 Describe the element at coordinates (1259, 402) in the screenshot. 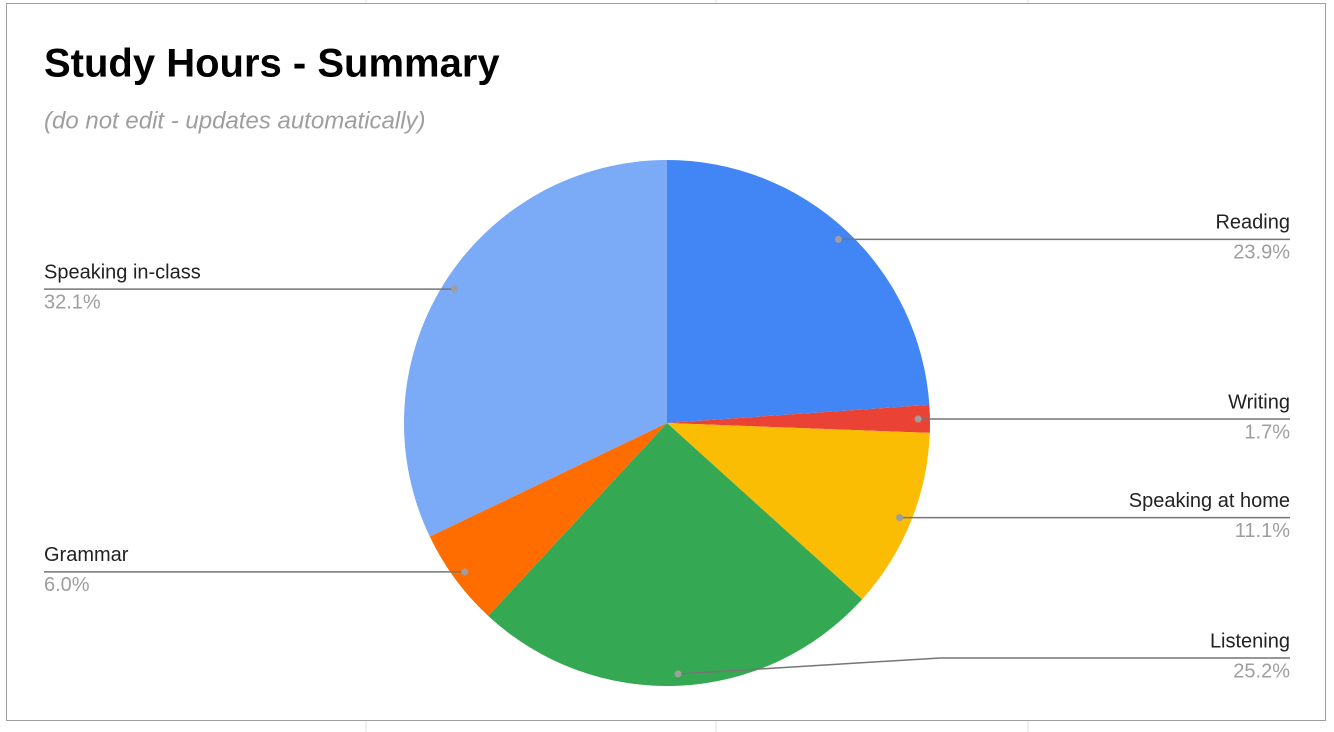

I see `slice-label: Writing` at that location.